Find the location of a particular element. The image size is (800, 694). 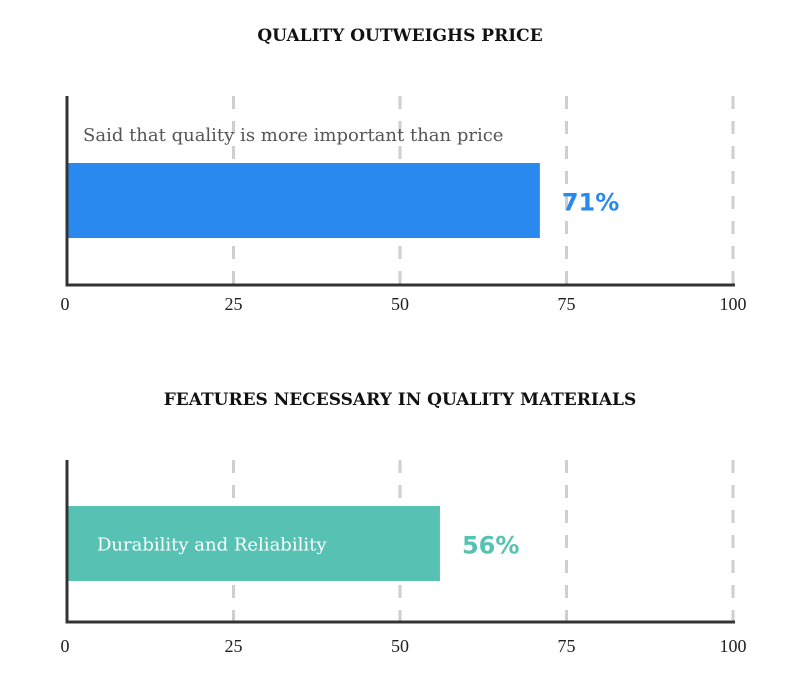

bar-category-label: Durability and Reliability is located at coordinates (212, 545).